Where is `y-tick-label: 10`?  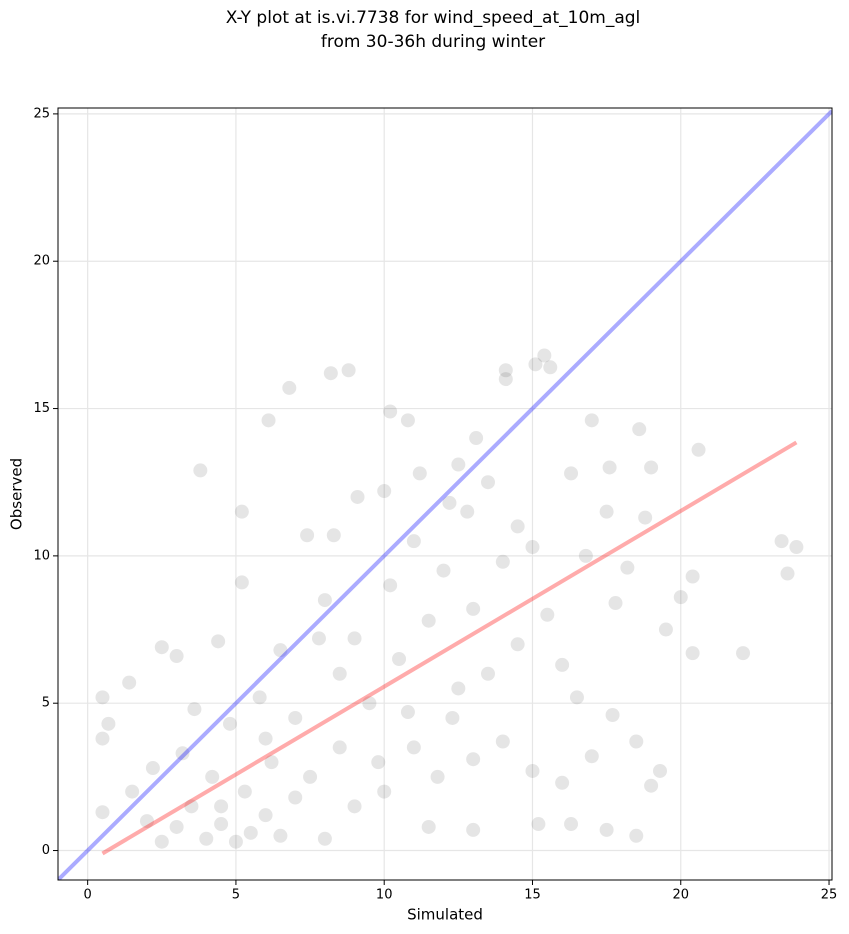
y-tick-label: 10 is located at coordinates (41, 555).